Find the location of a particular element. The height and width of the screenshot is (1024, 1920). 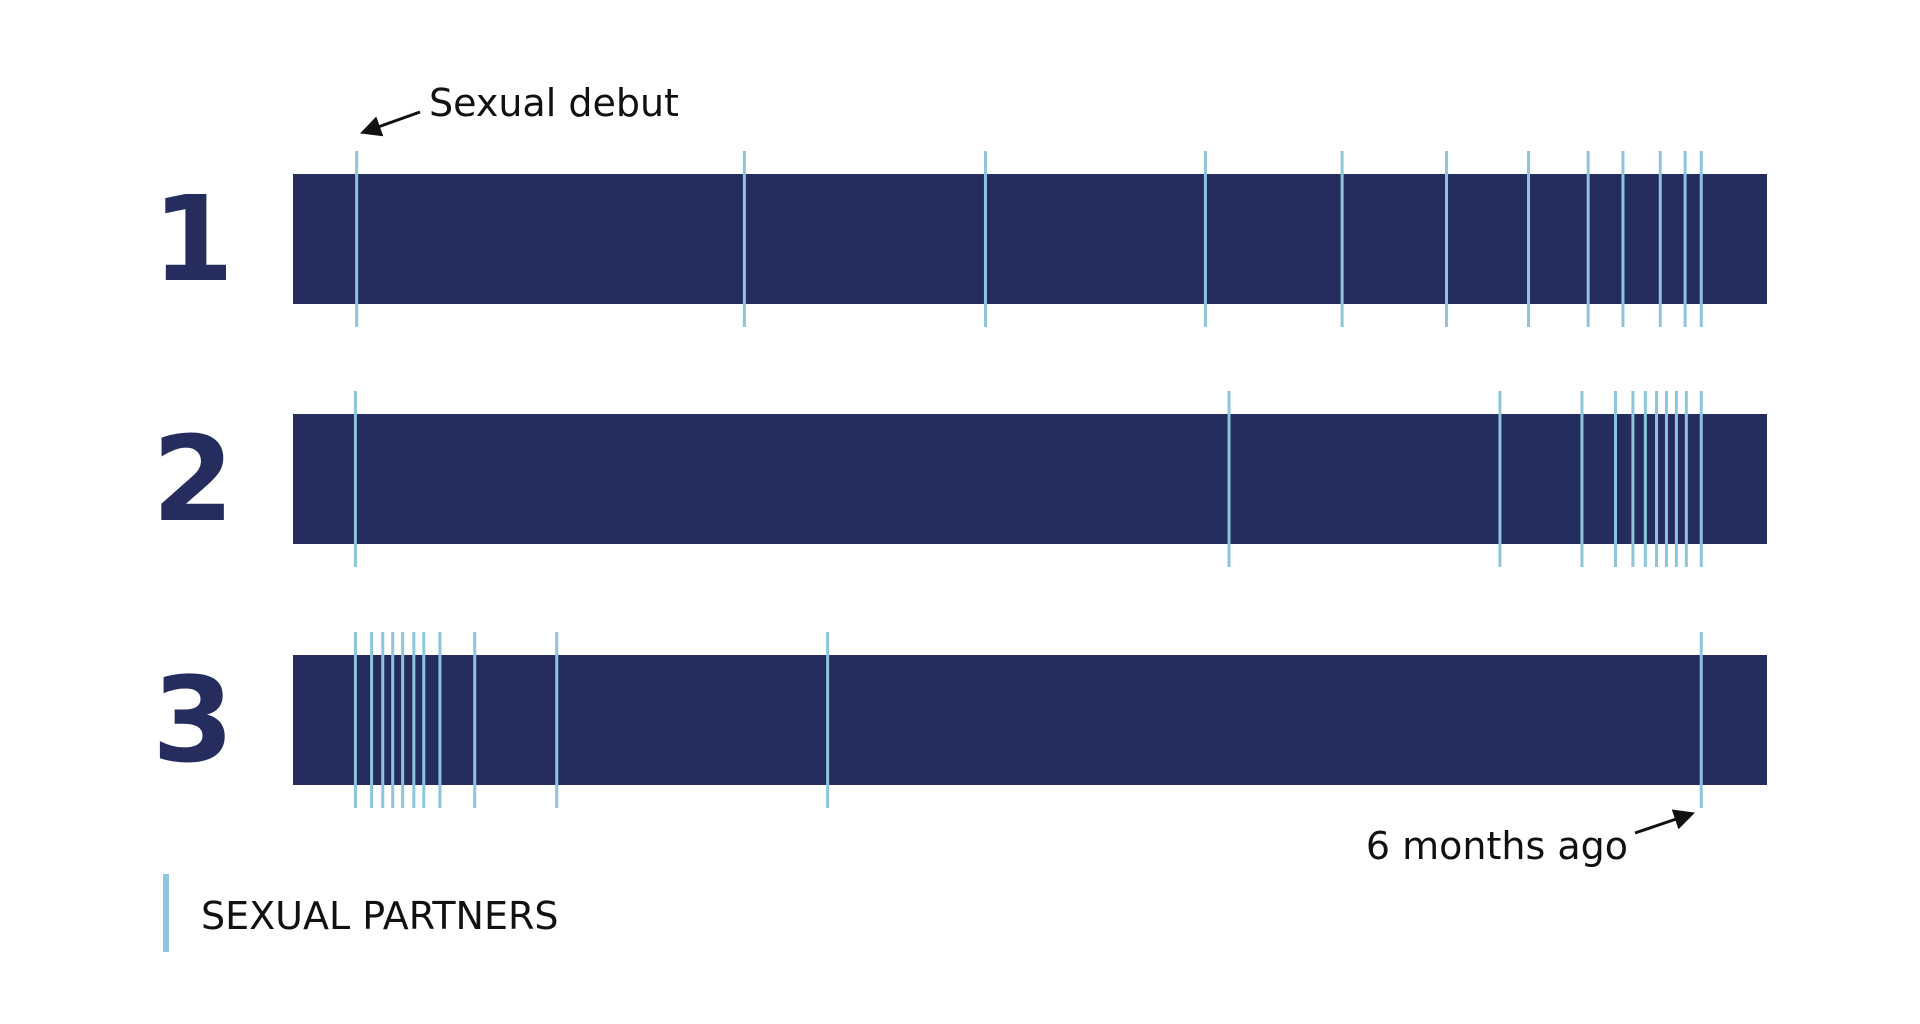

row-number: 2 is located at coordinates (193, 479).